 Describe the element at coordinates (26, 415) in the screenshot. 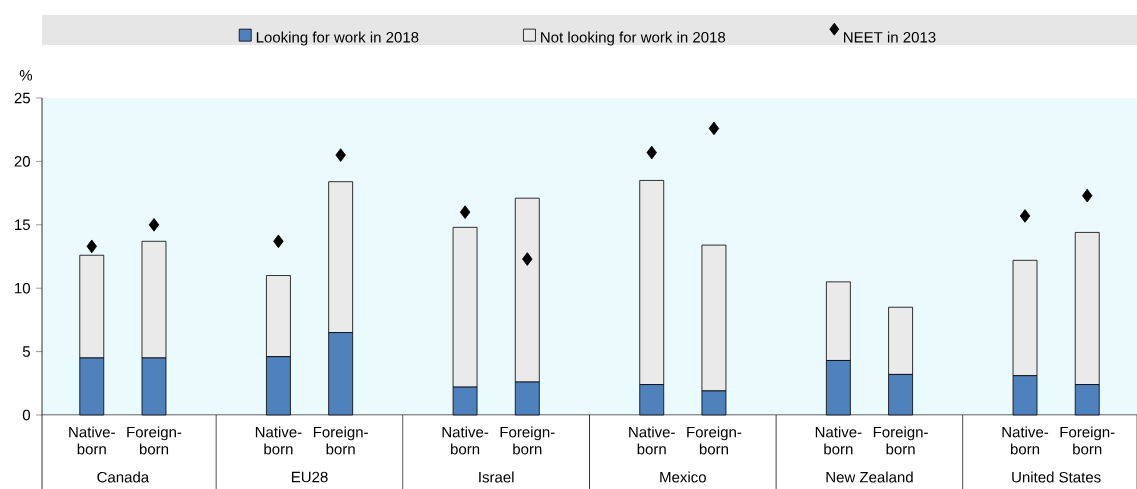

I see `y-tick-label: 0` at that location.